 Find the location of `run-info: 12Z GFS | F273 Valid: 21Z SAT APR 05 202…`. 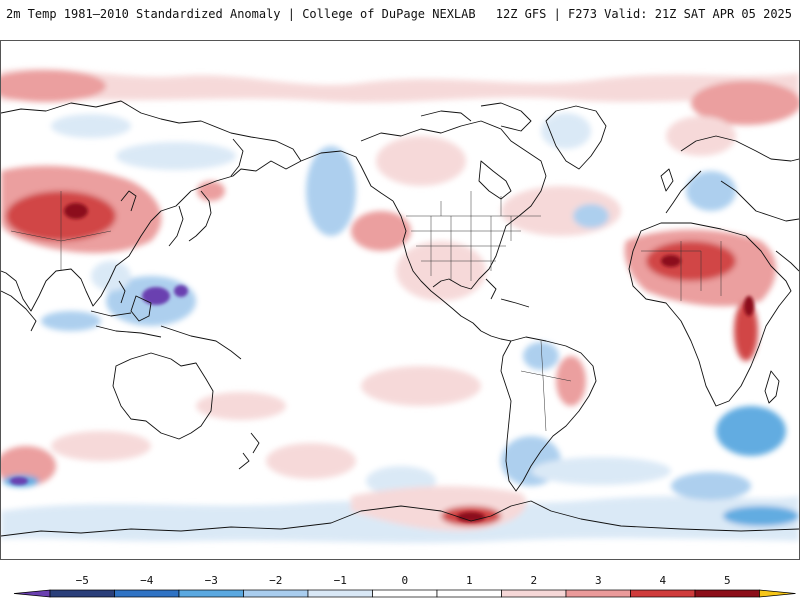

run-info: 12Z GFS | F273 Valid: 21Z SAT APR 05 202… is located at coordinates (643, 14).